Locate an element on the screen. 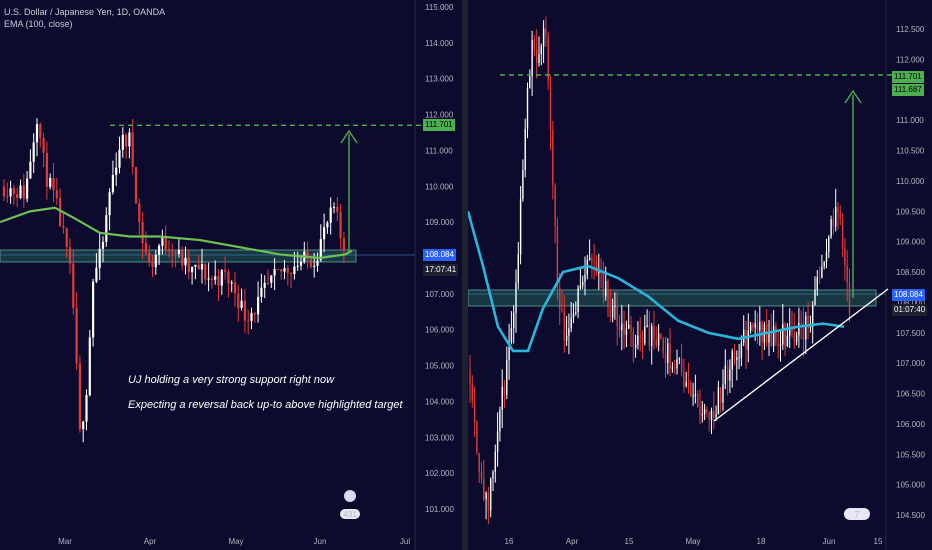  price-tick-label: 101.000 is located at coordinates (439, 509).